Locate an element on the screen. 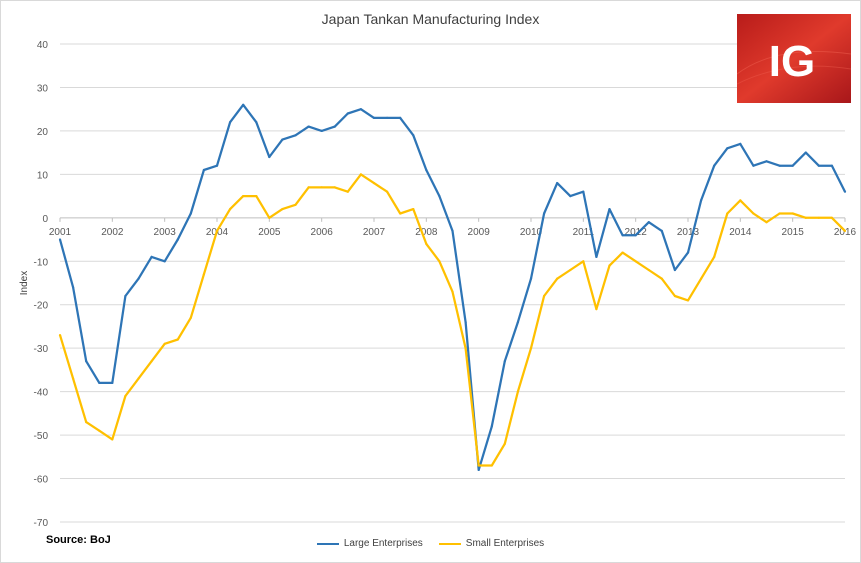 Image resolution: width=861 pixels, height=563 pixels. x-tick-label: 2001 is located at coordinates (60, 232).